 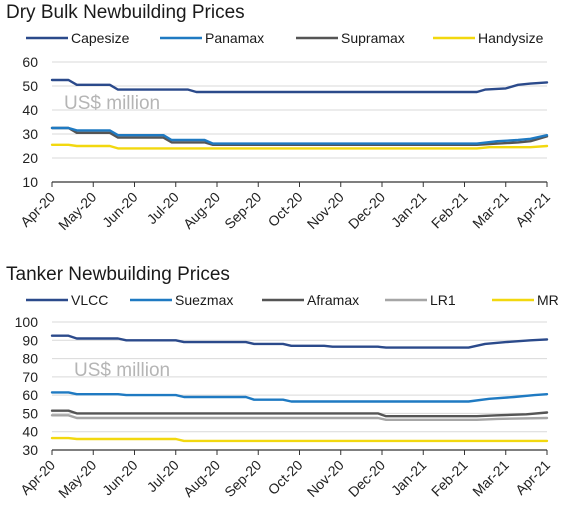 I want to click on series-line-panamax, so click(x=299, y=135).